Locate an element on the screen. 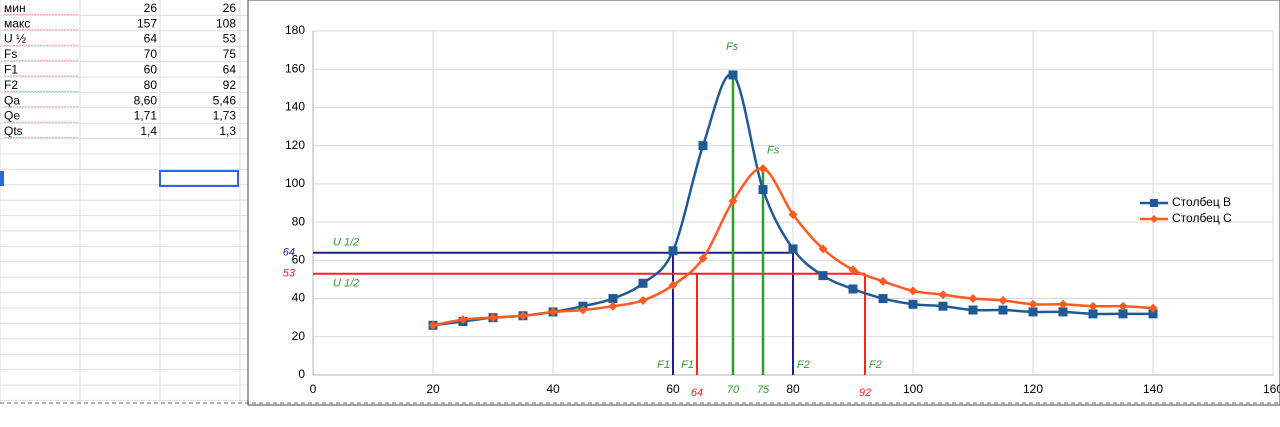  row-marker is located at coordinates (2, 178).